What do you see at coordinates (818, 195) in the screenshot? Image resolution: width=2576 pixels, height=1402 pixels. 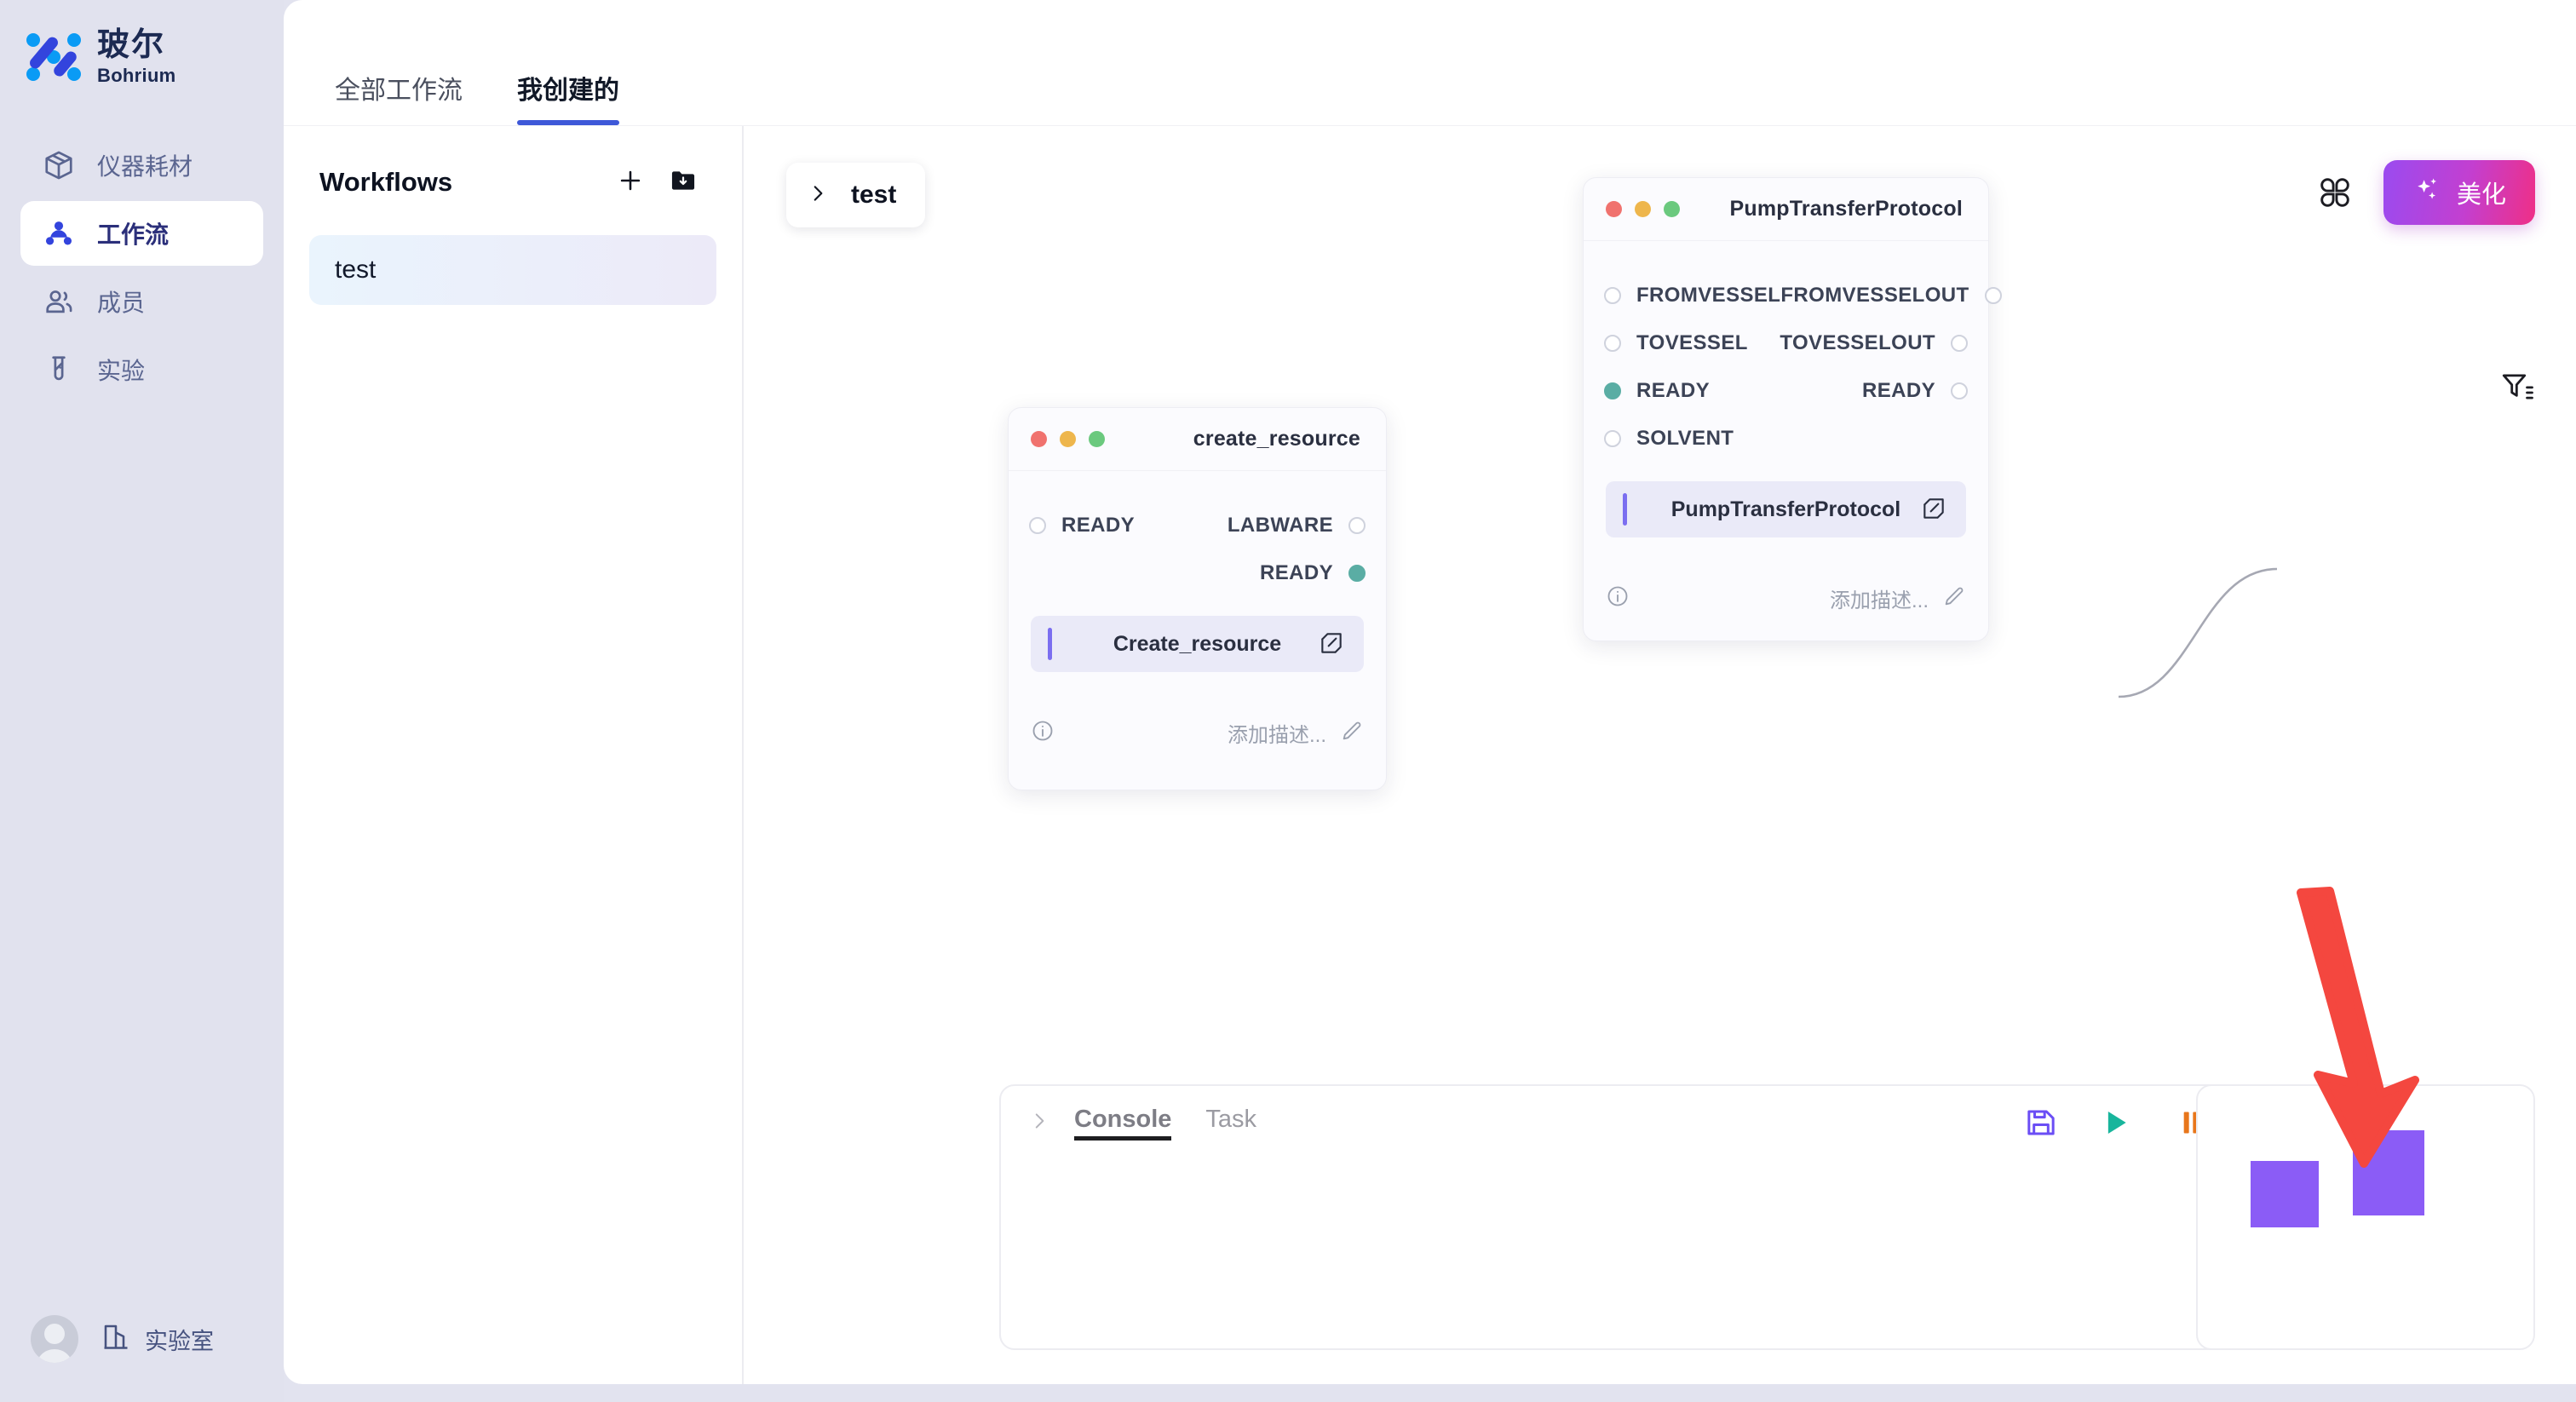 I see `chevron-right-icon` at bounding box center [818, 195].